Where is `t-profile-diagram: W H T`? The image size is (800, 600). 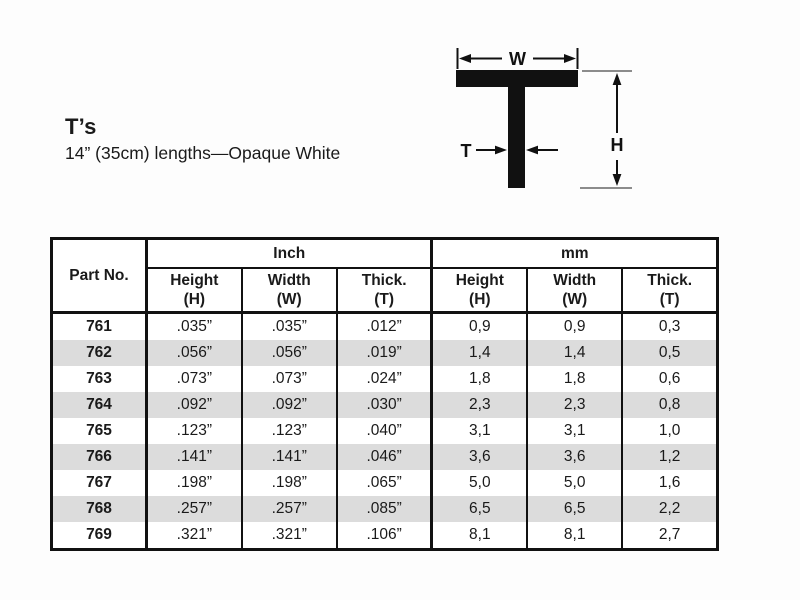 t-profile-diagram: W H T is located at coordinates (544, 118).